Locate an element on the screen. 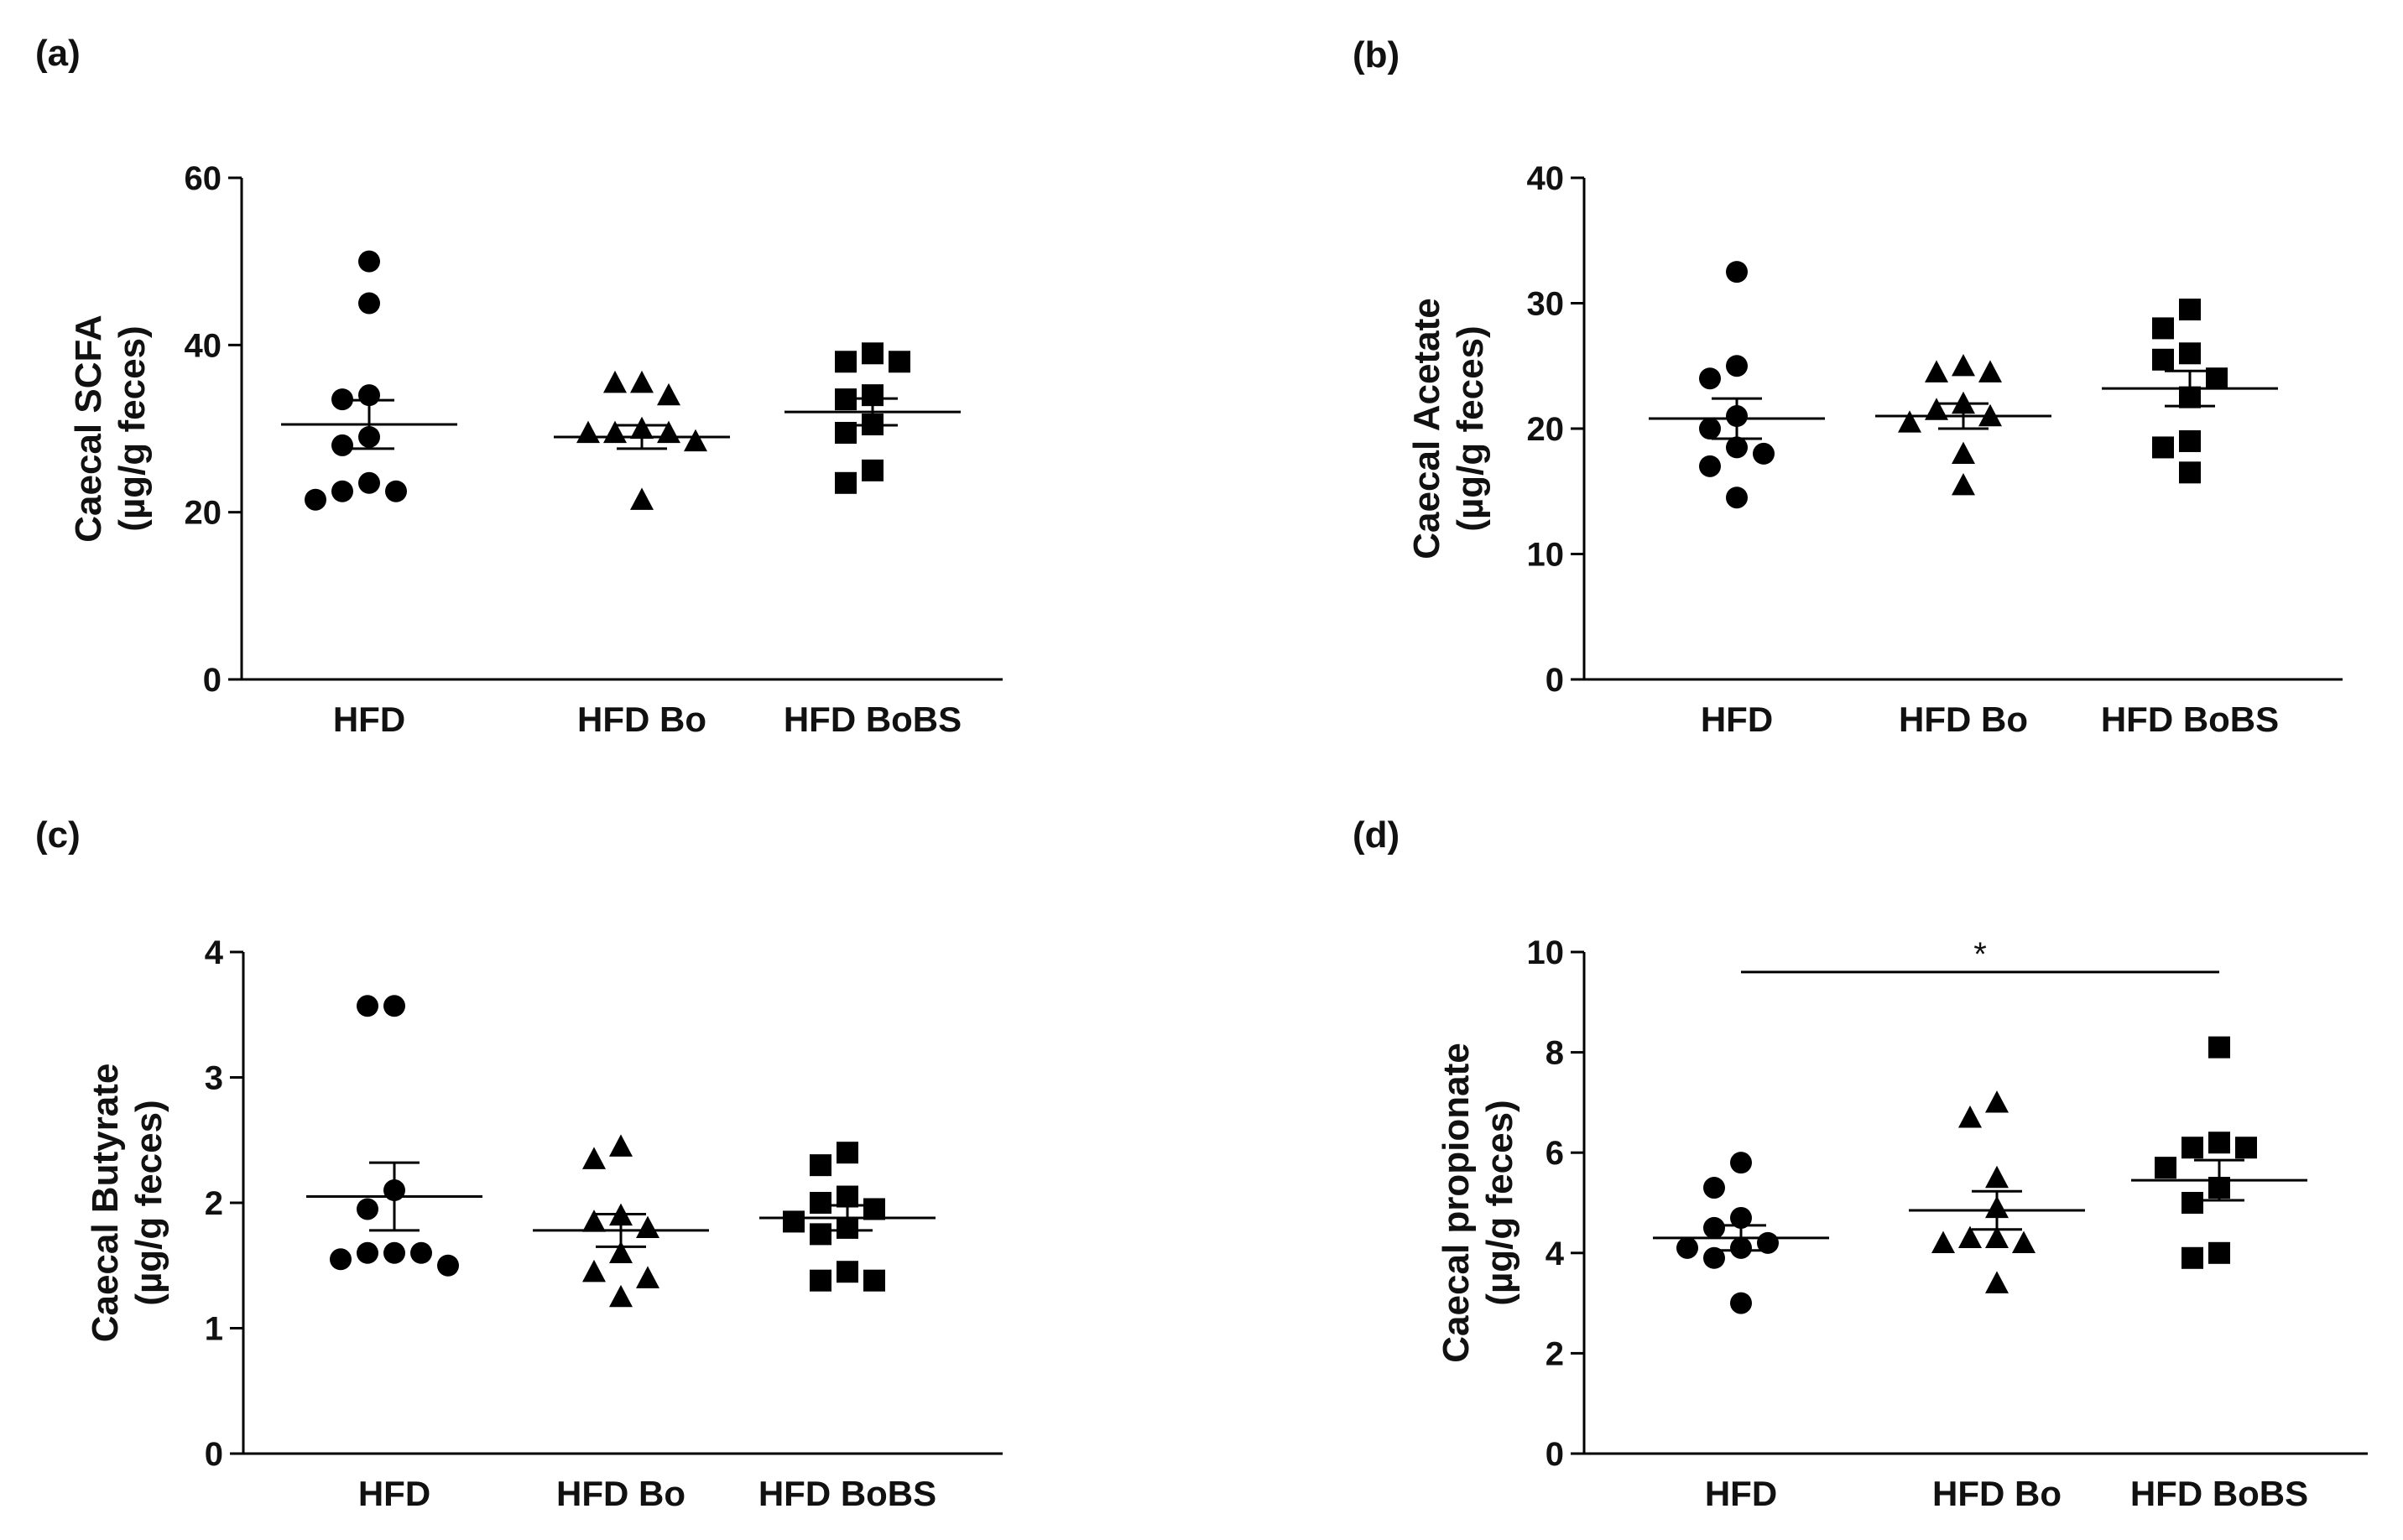 This screenshot has width=2403, height=1540. y-tick-label: 10 is located at coordinates (1546, 952).